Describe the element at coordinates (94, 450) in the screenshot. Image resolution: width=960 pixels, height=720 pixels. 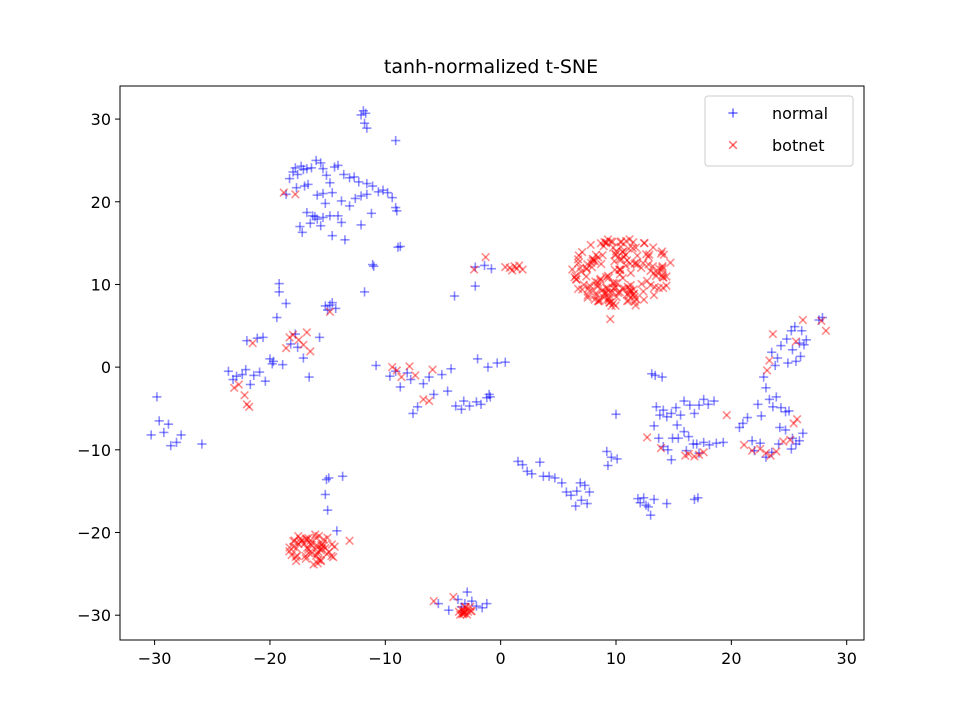
I see `y-tick-label: −10` at that location.